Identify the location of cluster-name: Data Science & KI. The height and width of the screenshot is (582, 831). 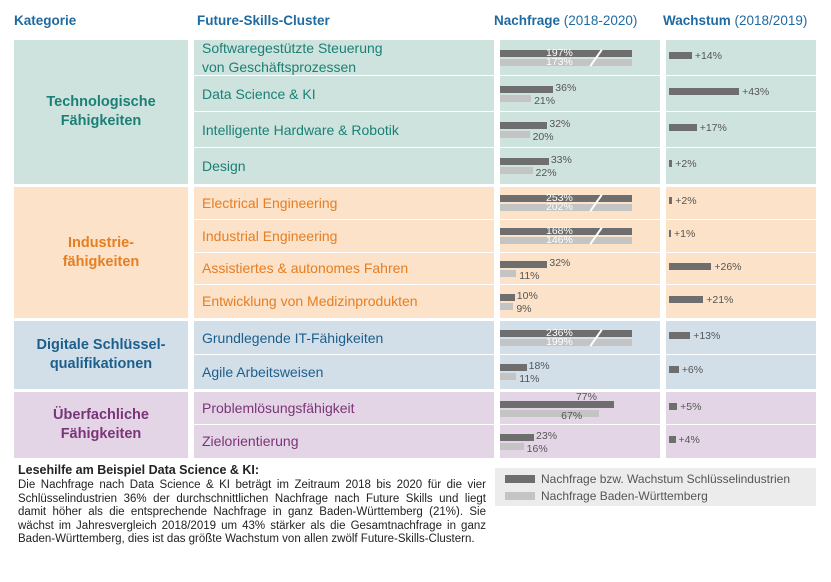
(259, 94).